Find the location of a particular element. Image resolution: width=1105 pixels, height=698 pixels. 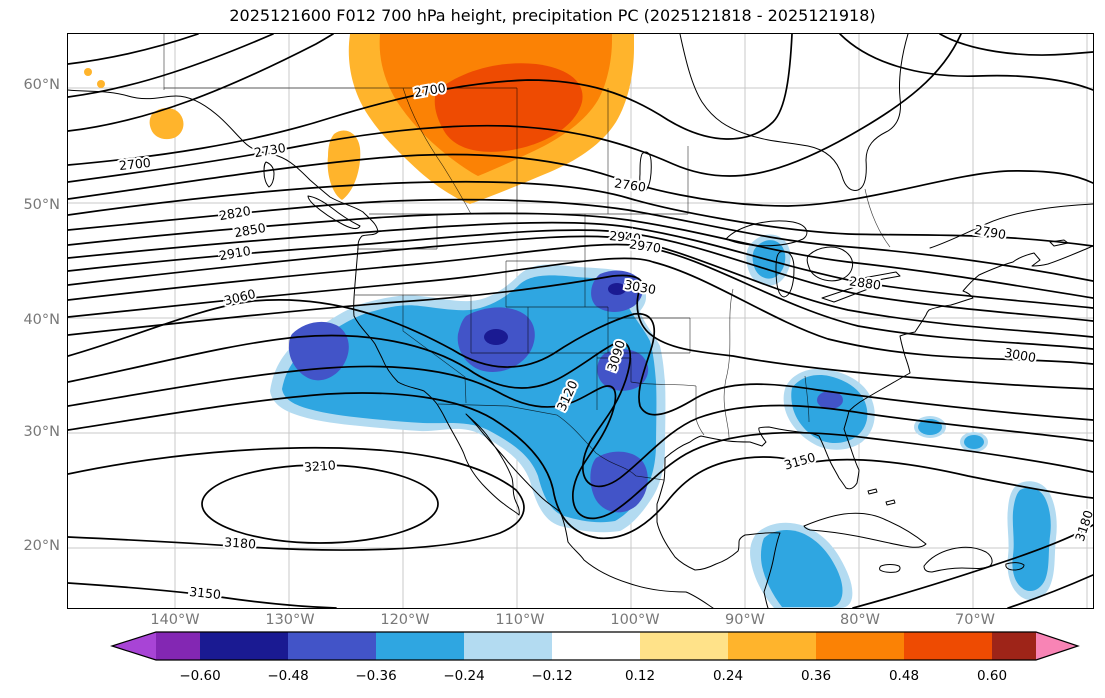

colorbar-tick-label: 0.24 is located at coordinates (728, 676).